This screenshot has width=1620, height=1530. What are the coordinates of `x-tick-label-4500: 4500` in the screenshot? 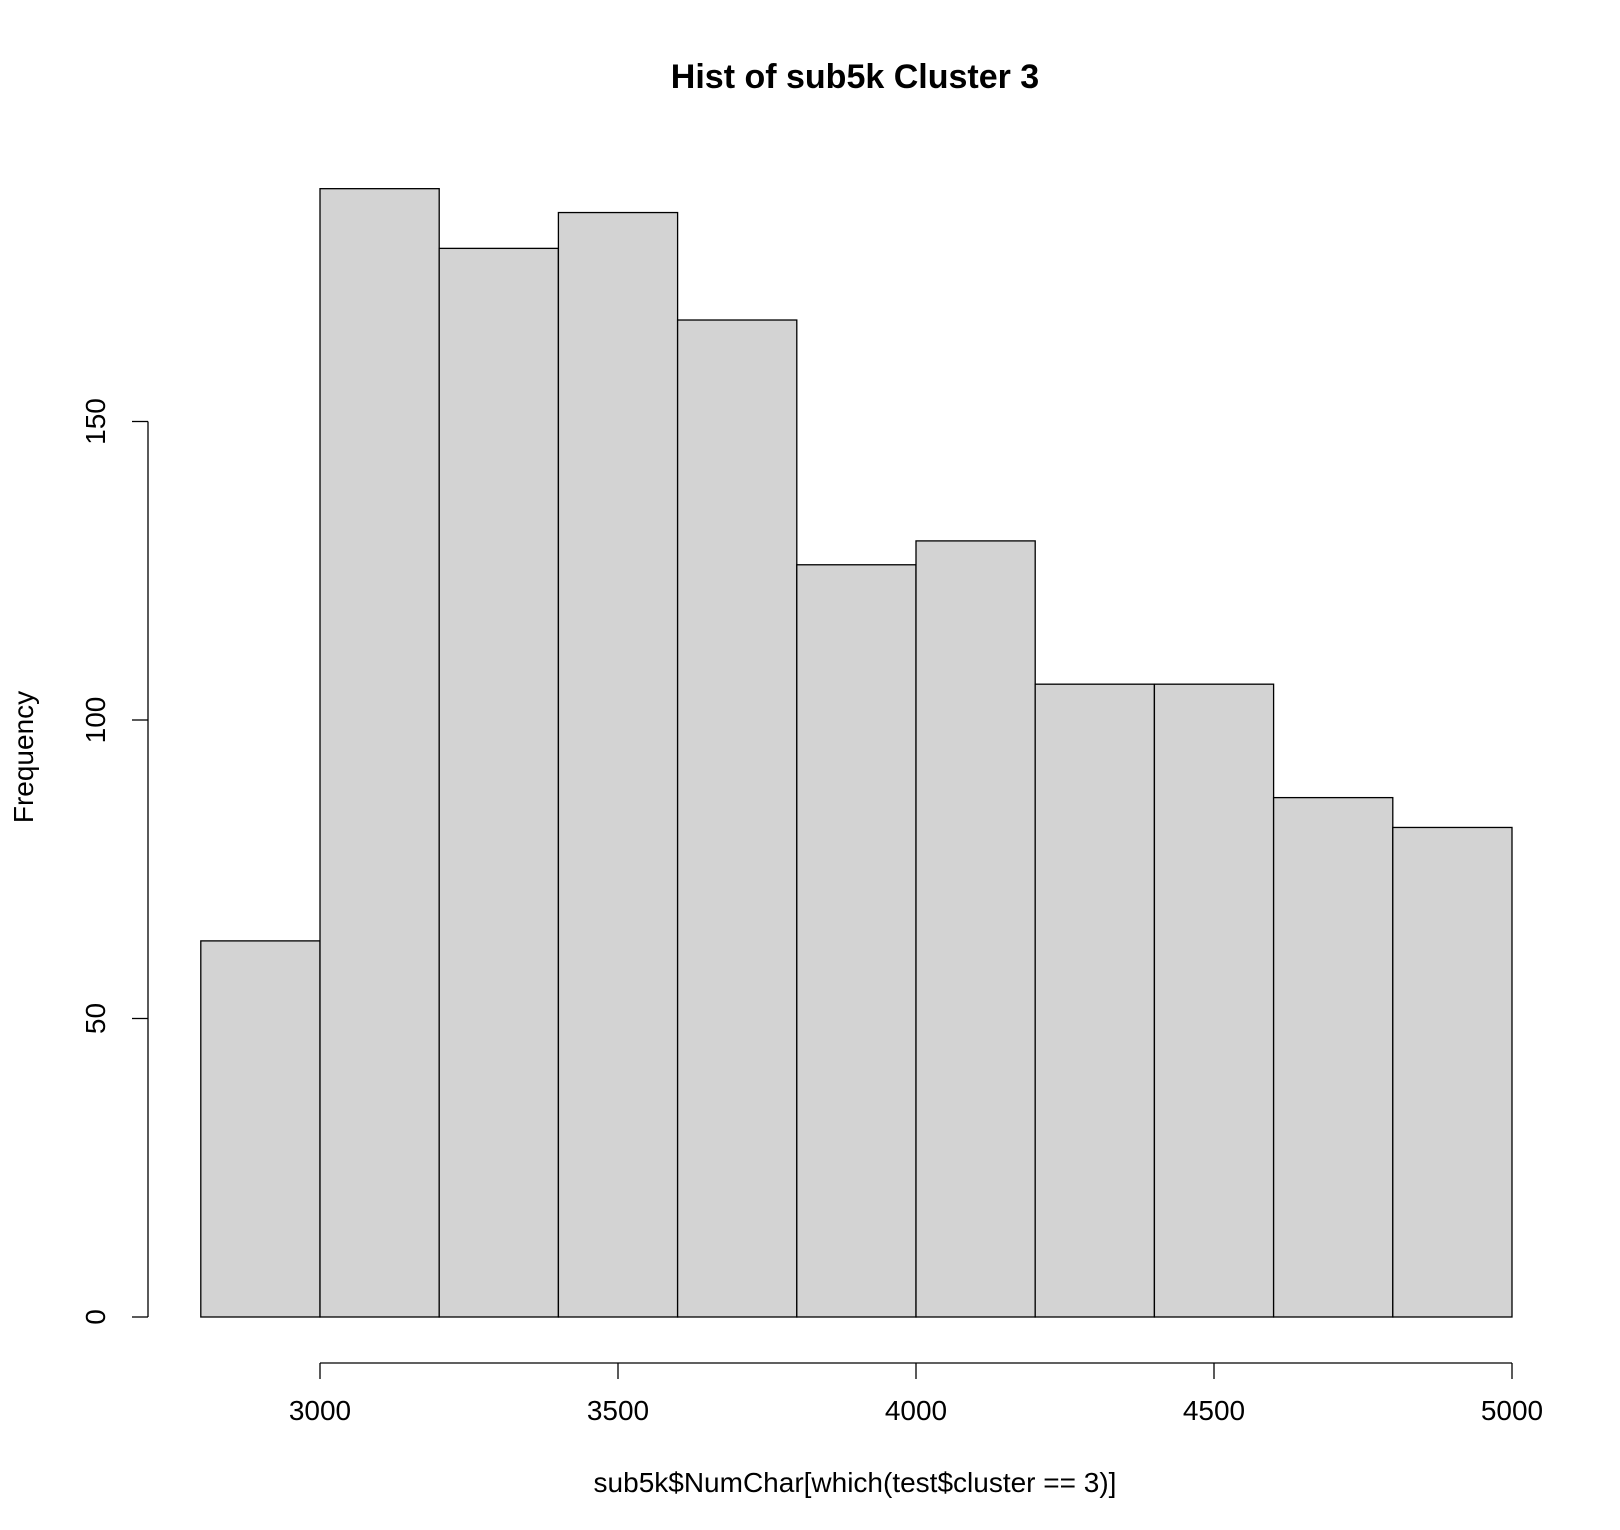 It's located at (1214, 1410).